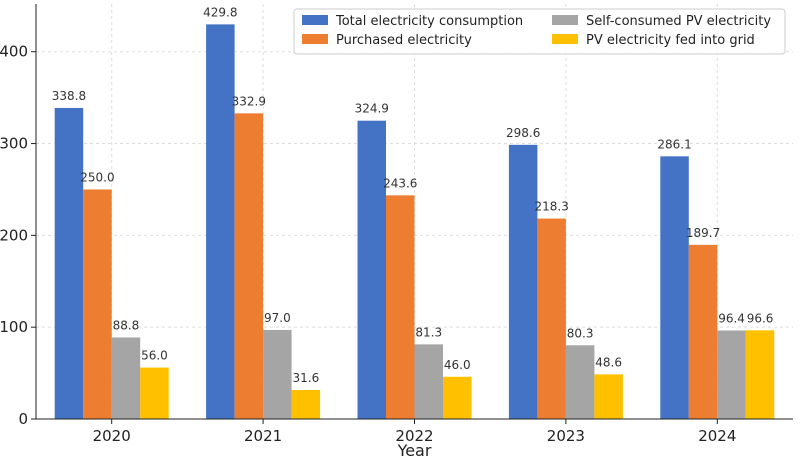 Image resolution: width=800 pixels, height=462 pixels. What do you see at coordinates (372, 109) in the screenshot?
I see `data-label: 324.9` at bounding box center [372, 109].